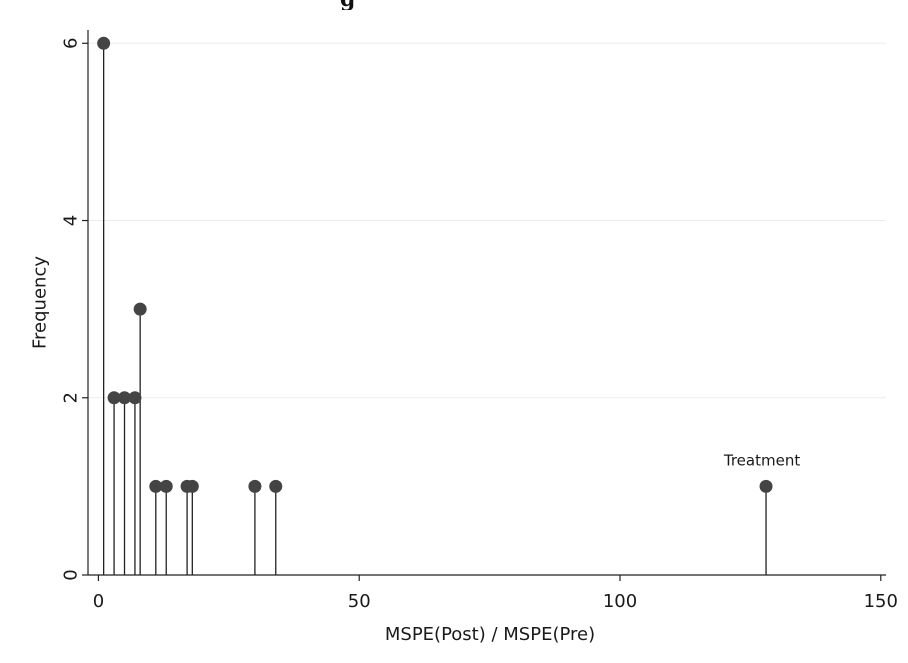 The width and height of the screenshot is (908, 663). I want to click on y-tick-label: 4, so click(71, 220).